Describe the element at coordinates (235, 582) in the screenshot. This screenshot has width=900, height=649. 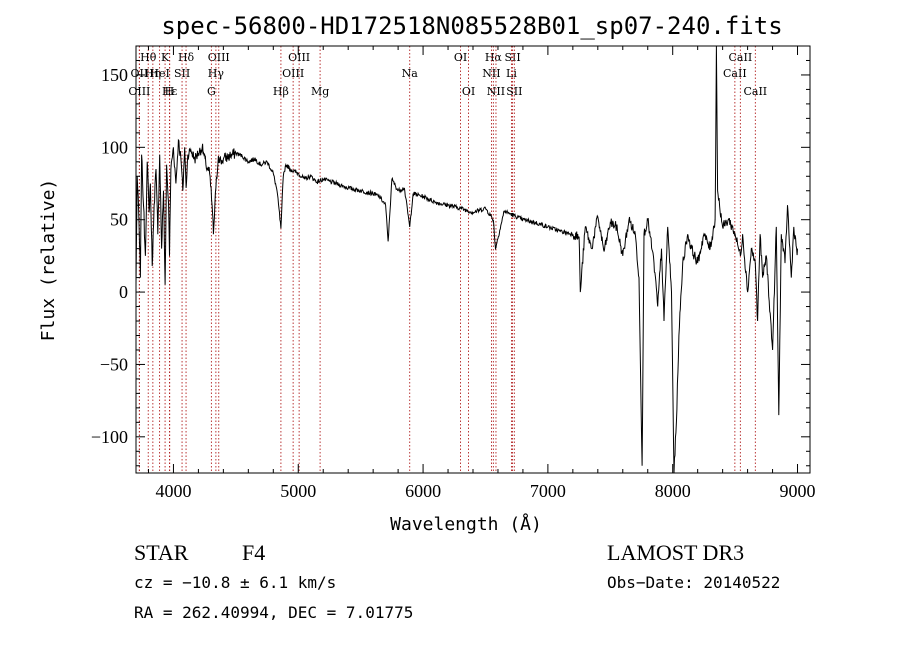
I see `redshift-info: cz = −10.8 ± 6.1 km/s` at that location.